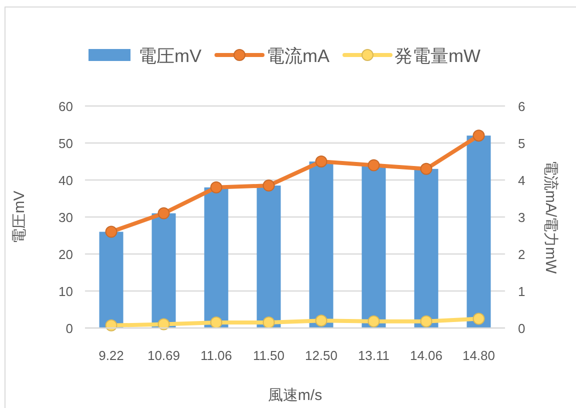 The height and width of the screenshot is (408, 576). Describe the element at coordinates (522, 328) in the screenshot. I see `y2-tick-label: 0` at that location.